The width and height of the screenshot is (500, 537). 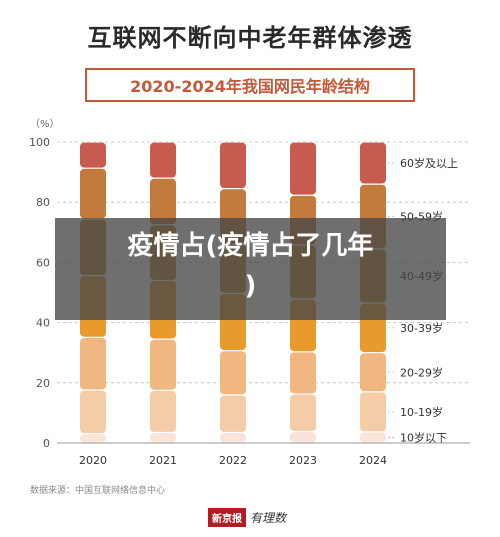 I want to click on x-tick-label: 2021, so click(x=163, y=460).